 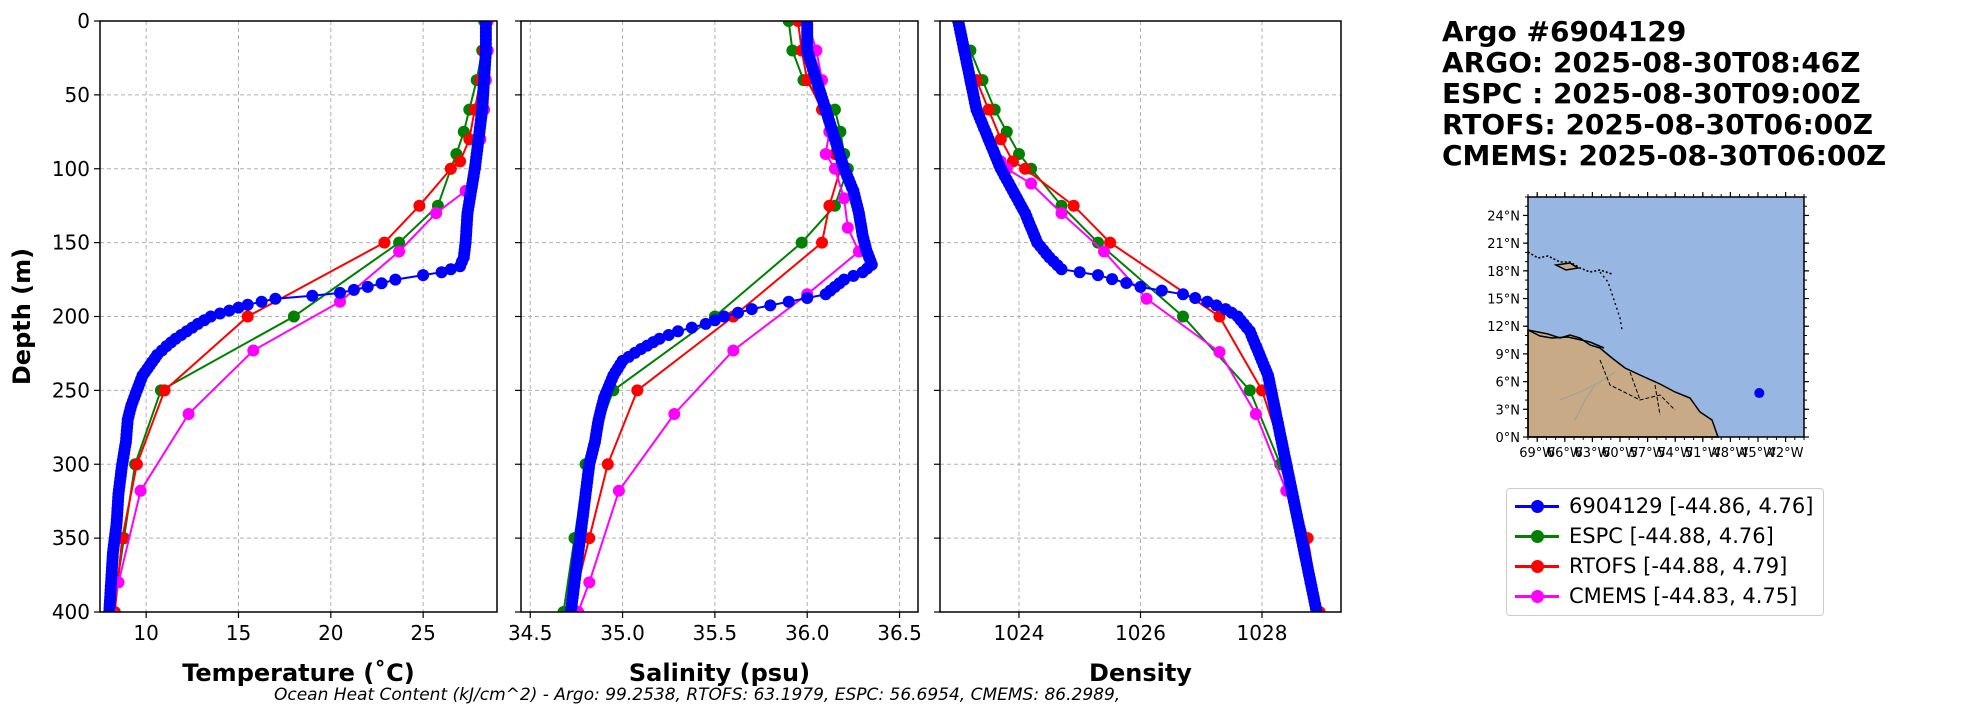 I want to click on map-land-islands, so click(x=1567, y=266).